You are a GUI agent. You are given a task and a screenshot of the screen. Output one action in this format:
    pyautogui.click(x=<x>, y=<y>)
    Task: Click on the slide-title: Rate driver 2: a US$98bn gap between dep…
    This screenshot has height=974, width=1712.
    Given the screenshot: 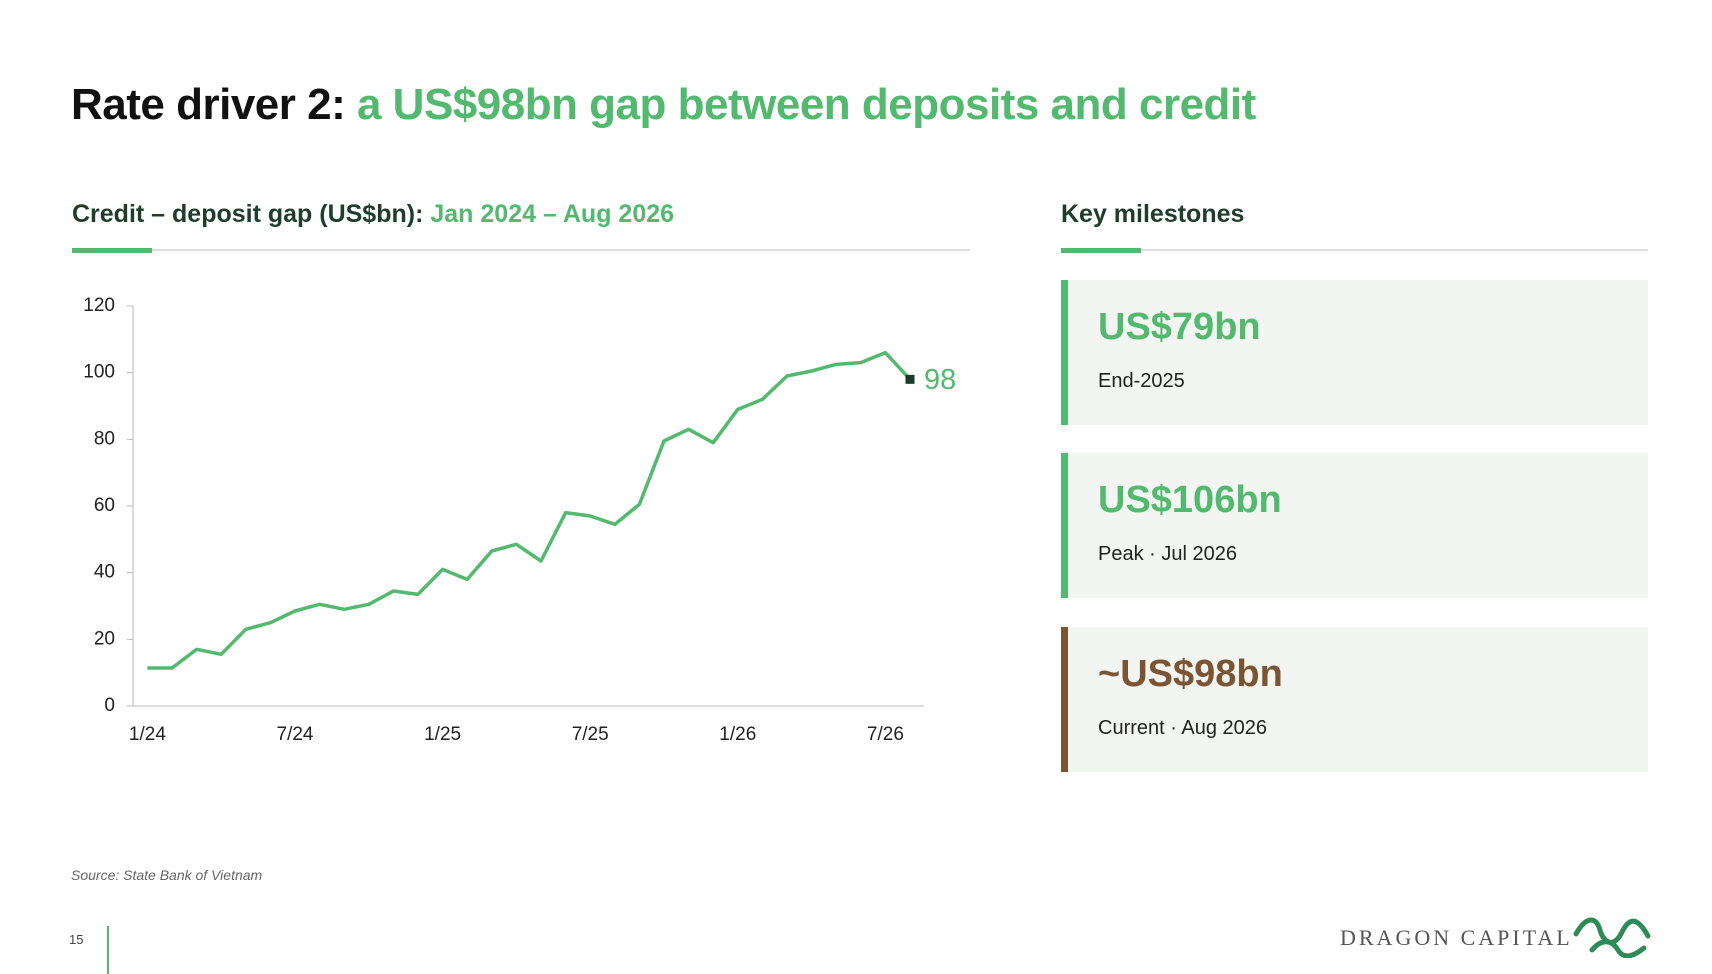 What is the action you would take?
    pyautogui.click(x=663, y=105)
    